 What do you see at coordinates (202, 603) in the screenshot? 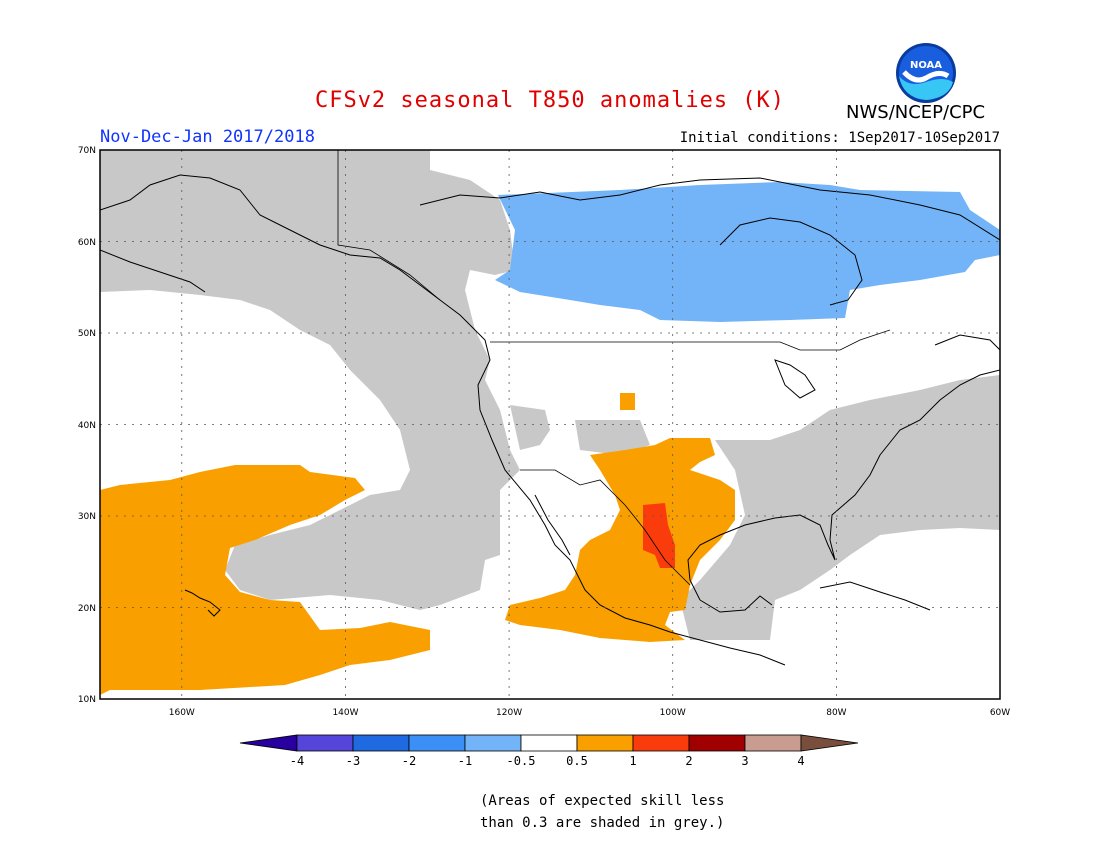
I see `coast-hawaii` at bounding box center [202, 603].